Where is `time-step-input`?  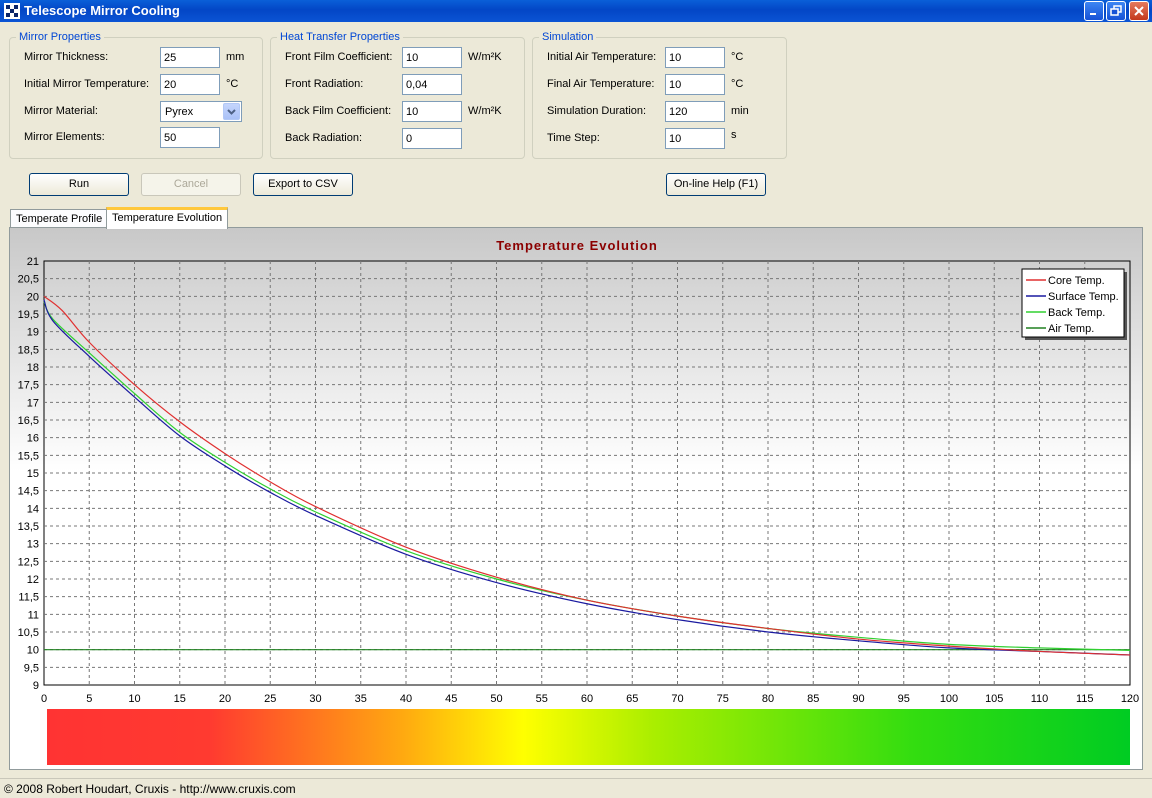
time-step-input is located at coordinates (695, 138).